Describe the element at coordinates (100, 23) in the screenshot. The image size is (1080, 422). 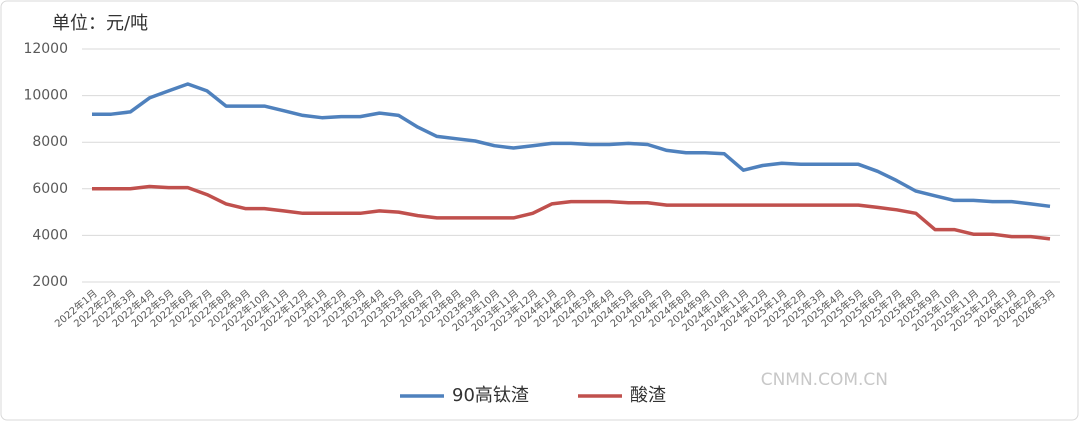
I see `chart-title: 单位：元/吨` at that location.